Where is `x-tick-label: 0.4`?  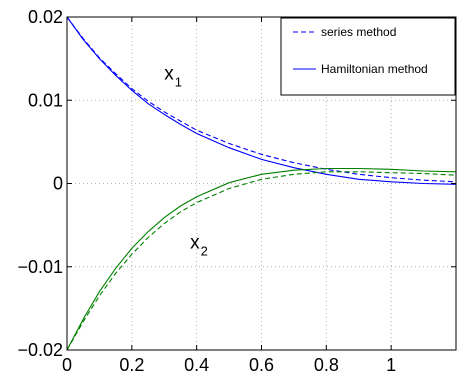
x-tick-label: 0.4 is located at coordinates (196, 365).